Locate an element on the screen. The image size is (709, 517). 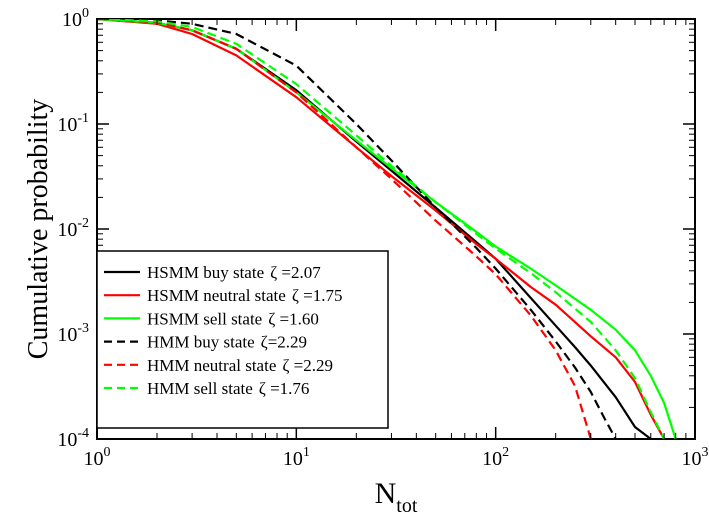
x-tick-label: 10⁰ is located at coordinates (97, 457).